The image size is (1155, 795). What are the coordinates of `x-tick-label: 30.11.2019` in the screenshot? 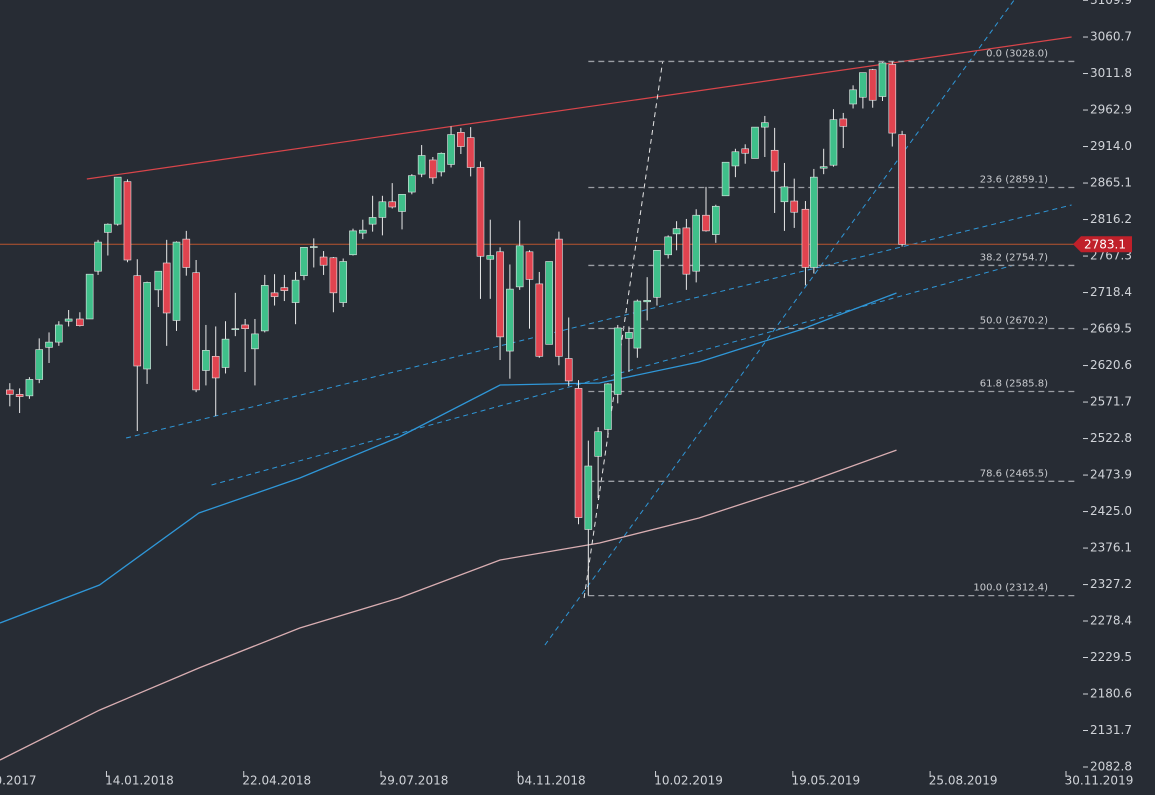 It's located at (1099, 781).